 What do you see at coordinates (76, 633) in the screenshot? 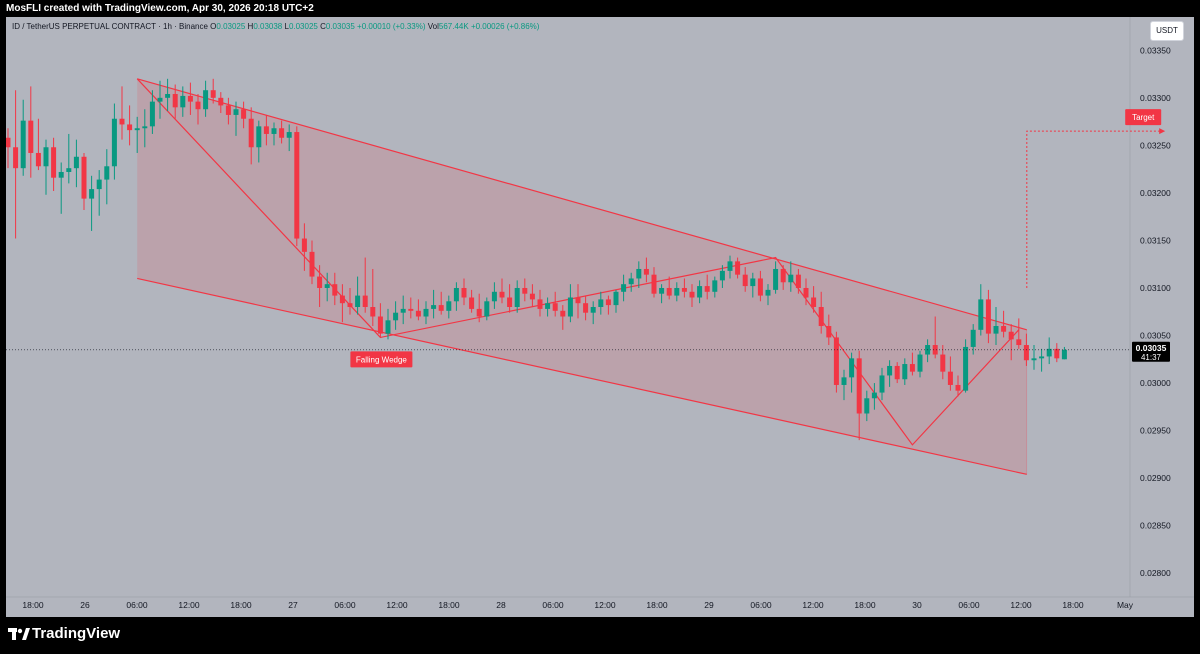
I see `tradingview-brand: TradingView` at bounding box center [76, 633].